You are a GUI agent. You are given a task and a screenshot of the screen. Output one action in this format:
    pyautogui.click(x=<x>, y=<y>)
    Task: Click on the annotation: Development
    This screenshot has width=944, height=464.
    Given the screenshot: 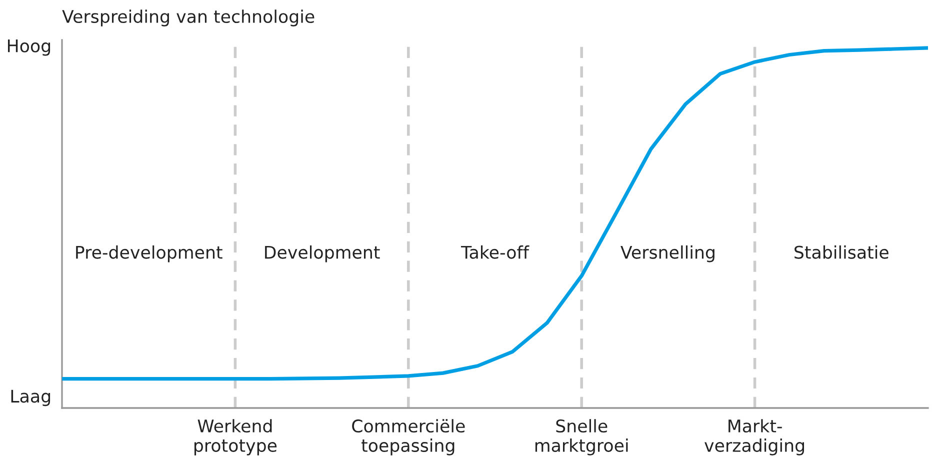 What is the action you would take?
    pyautogui.click(x=322, y=253)
    